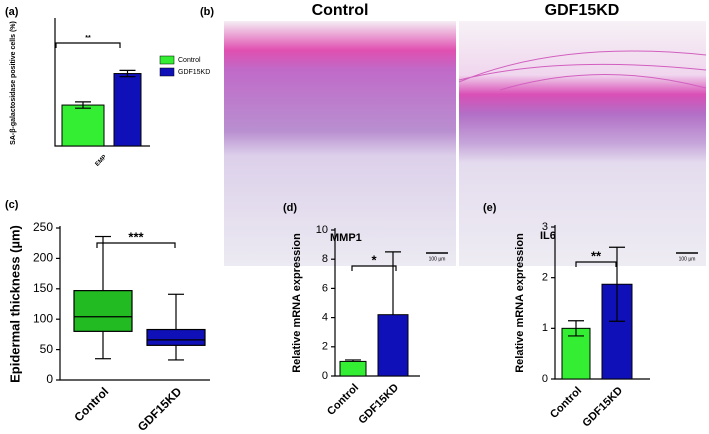  Describe the element at coordinates (189, 60) in the screenshot. I see `legend-label: Control` at that location.